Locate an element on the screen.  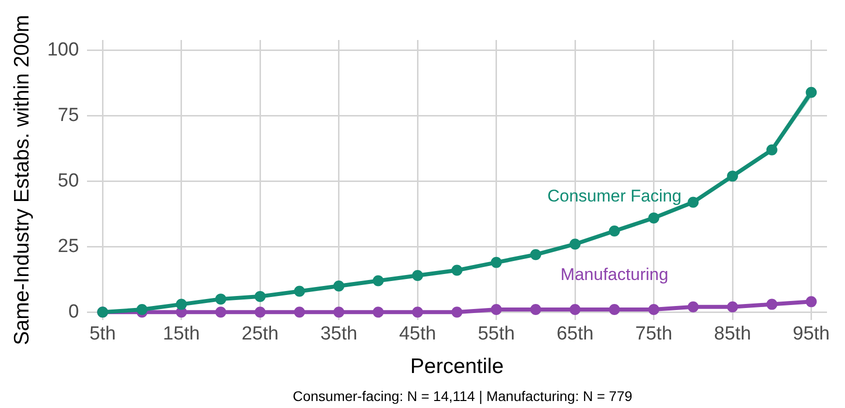
x-tick-label: 15th is located at coordinates (181, 334).